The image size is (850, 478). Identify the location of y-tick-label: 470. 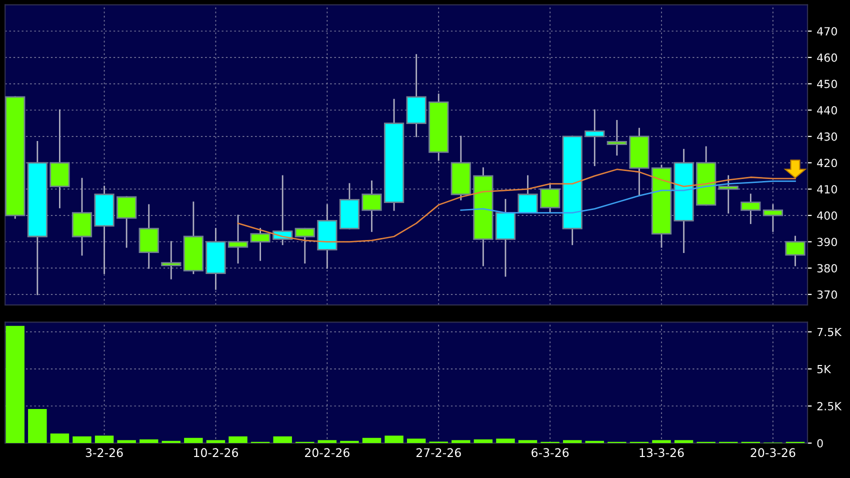
(827, 31).